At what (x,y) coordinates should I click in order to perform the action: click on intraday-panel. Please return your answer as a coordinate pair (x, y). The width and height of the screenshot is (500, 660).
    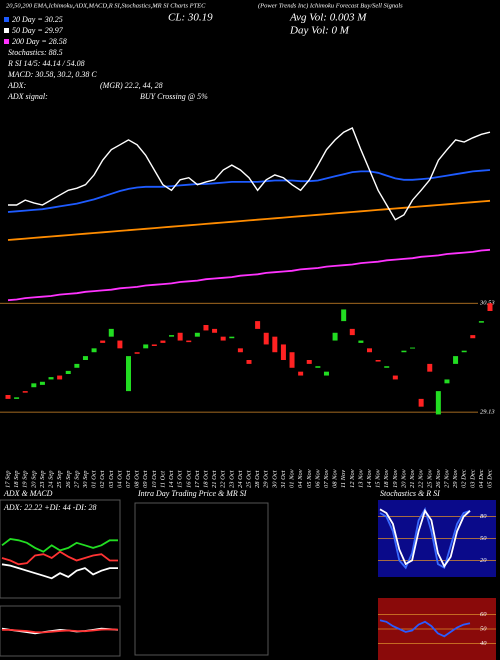
    Looking at the image, I should click on (201, 579).